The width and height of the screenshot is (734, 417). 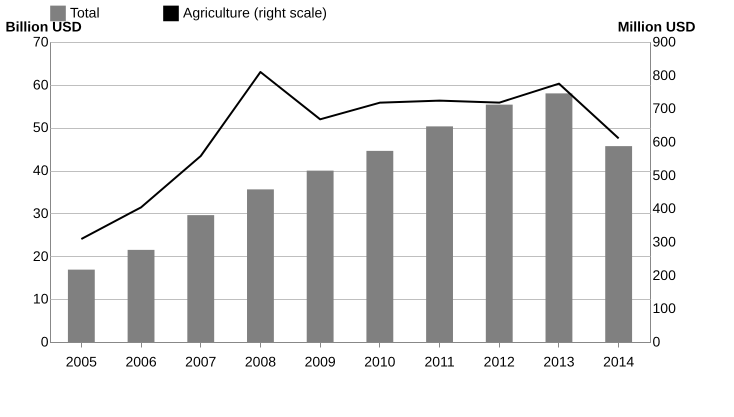 What do you see at coordinates (40, 256) in the screenshot?
I see `y-tick-label: 20` at bounding box center [40, 256].